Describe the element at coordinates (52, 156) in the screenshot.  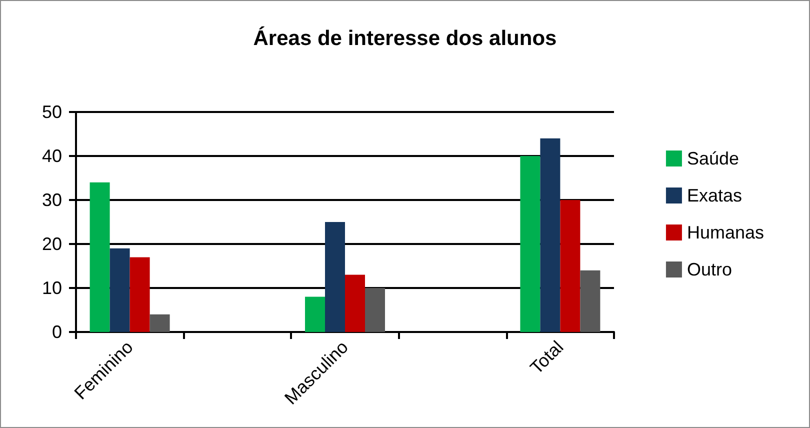
I see `y-tick-label: 40` at that location.